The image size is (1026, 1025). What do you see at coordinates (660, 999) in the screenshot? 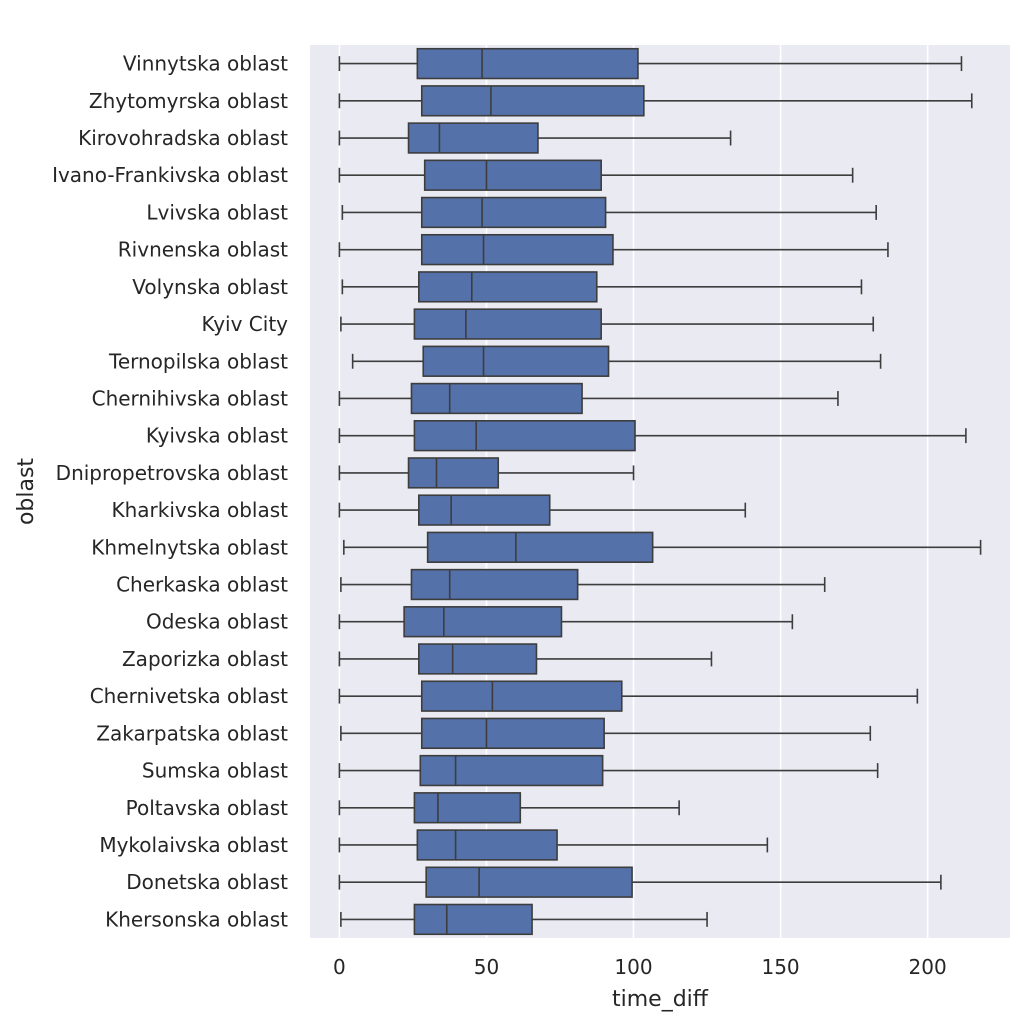
I see `x-axis-title: time_diff` at bounding box center [660, 999].